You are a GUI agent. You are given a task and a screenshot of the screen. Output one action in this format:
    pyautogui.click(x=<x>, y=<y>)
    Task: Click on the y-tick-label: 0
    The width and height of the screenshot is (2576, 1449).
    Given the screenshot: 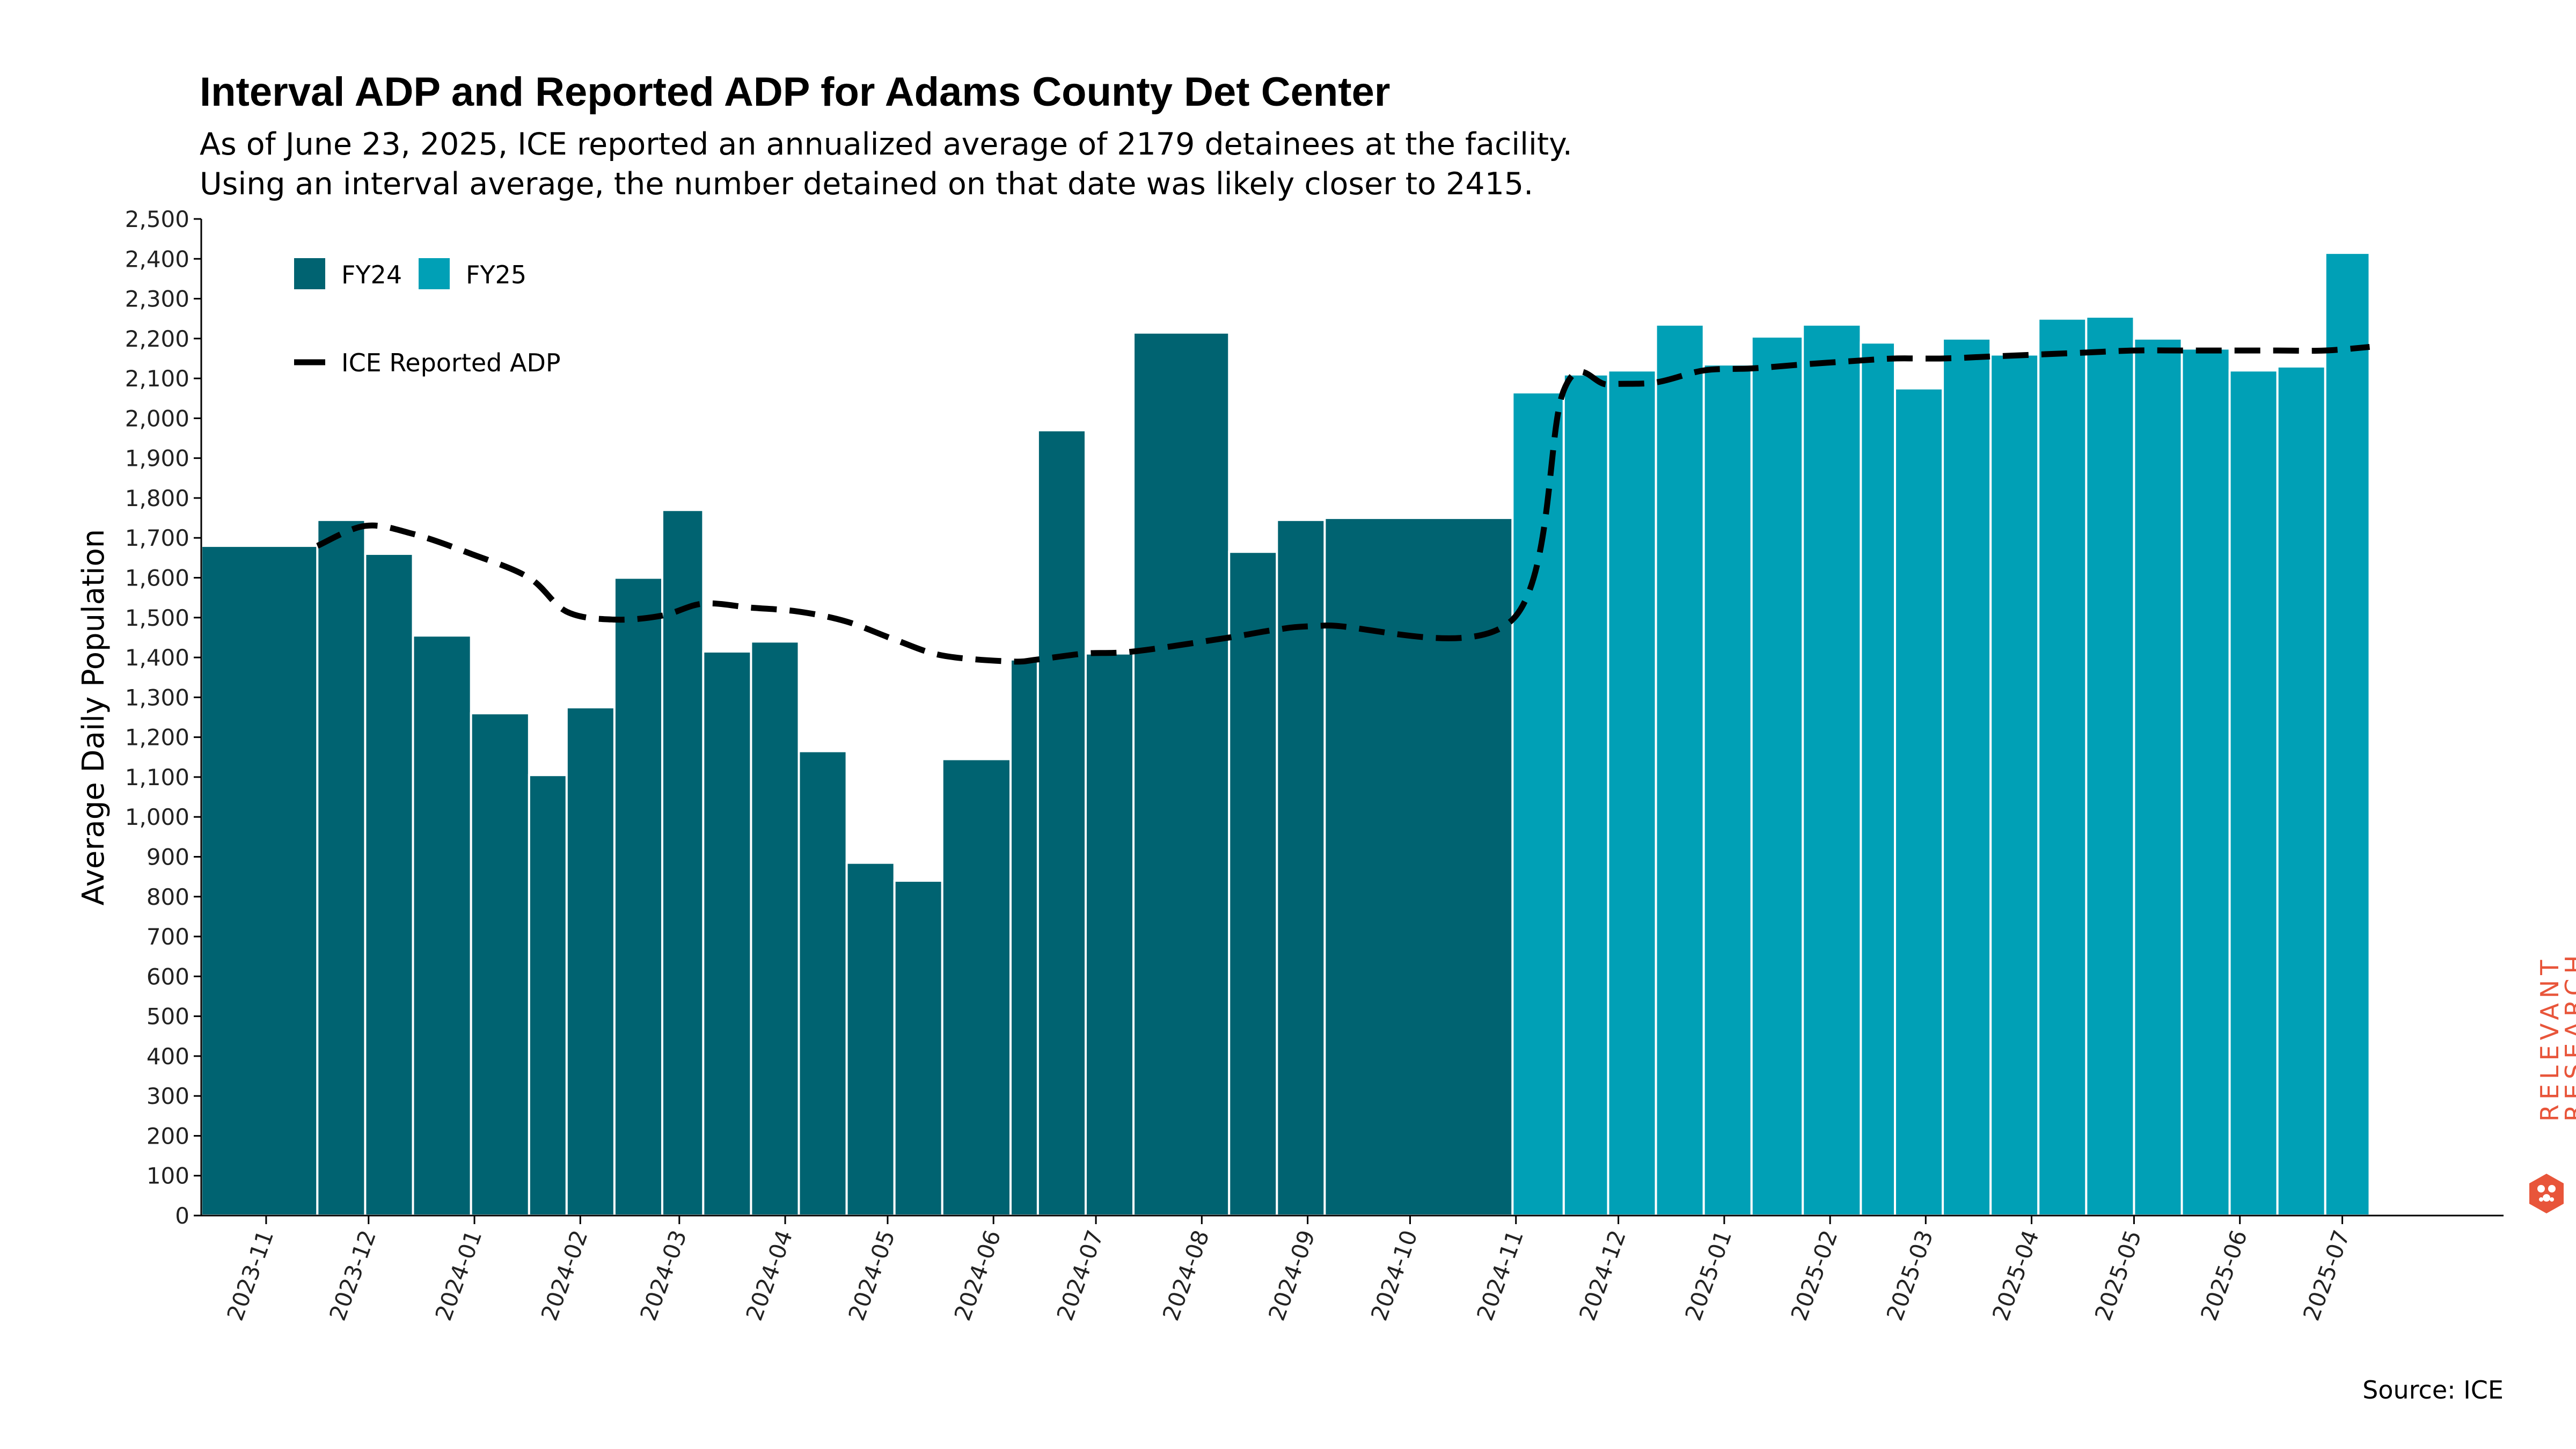 What is the action you would take?
    pyautogui.click(x=182, y=1216)
    